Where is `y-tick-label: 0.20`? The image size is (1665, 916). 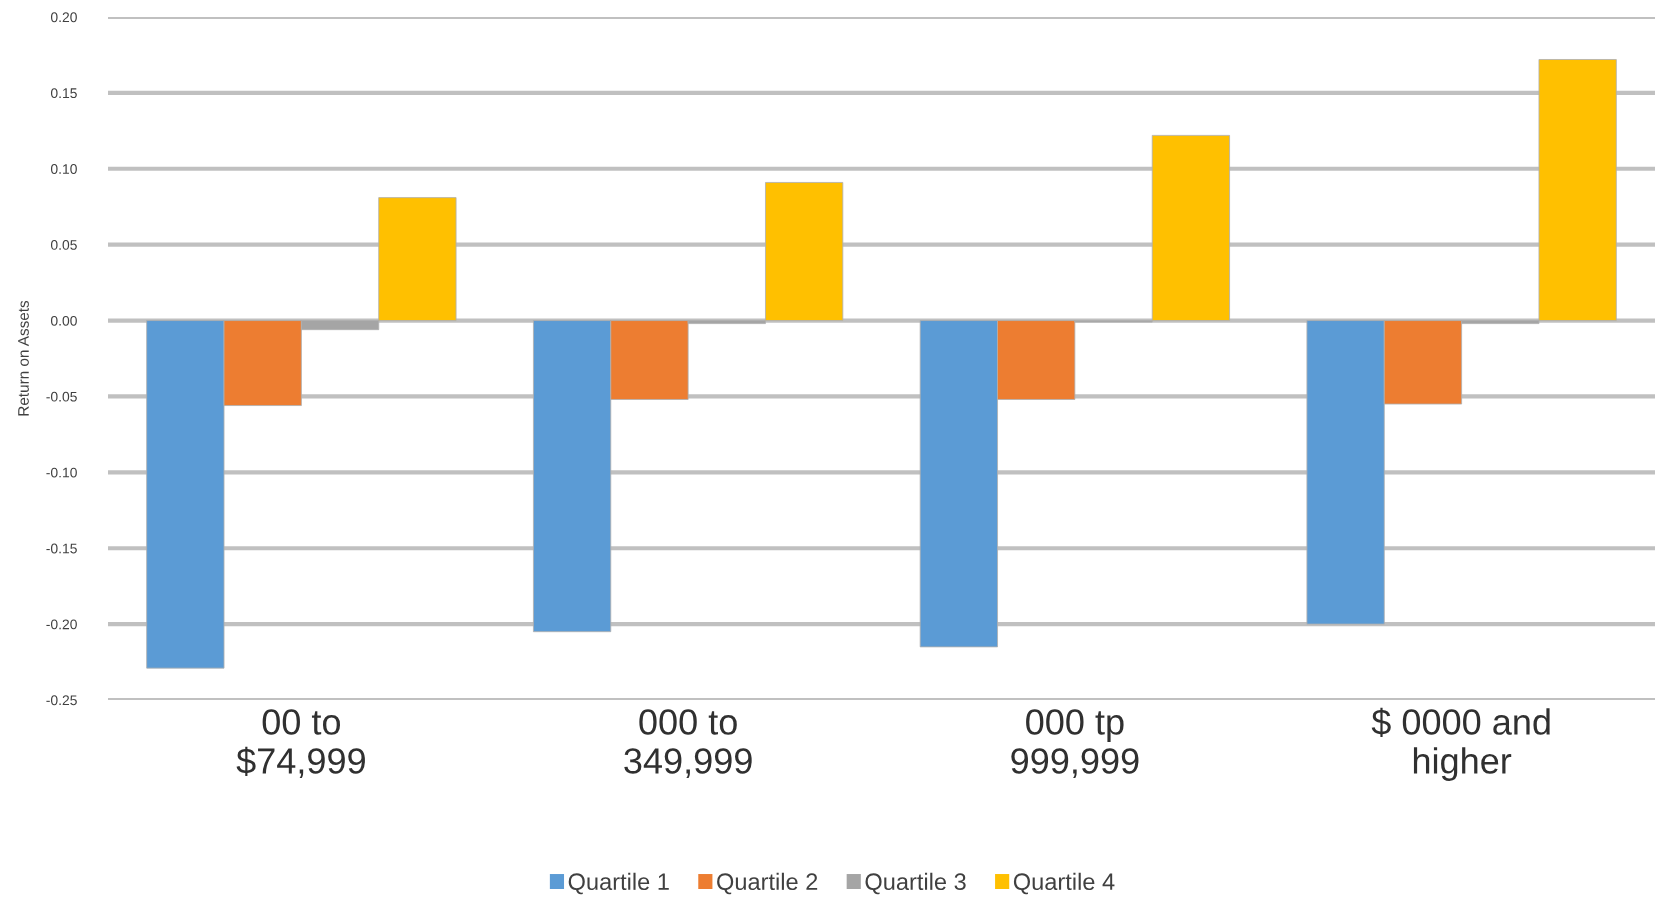
y-tick-label: 0.20 is located at coordinates (63, 17).